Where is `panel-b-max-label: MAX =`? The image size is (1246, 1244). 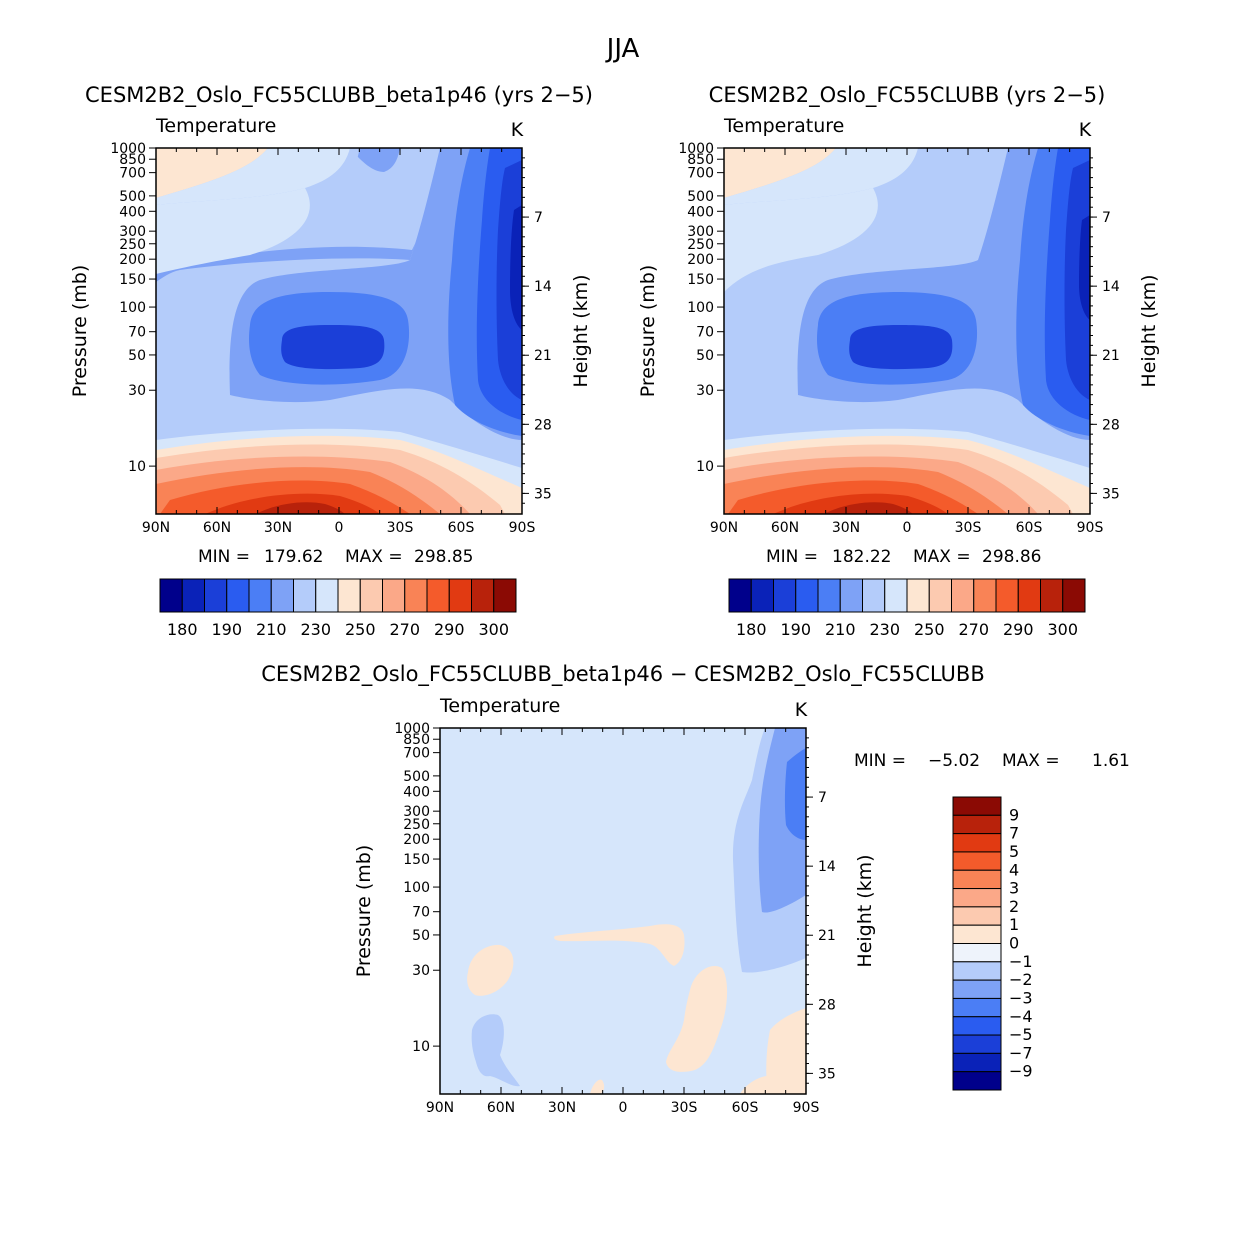 panel-b-max-label: MAX = is located at coordinates (942, 557).